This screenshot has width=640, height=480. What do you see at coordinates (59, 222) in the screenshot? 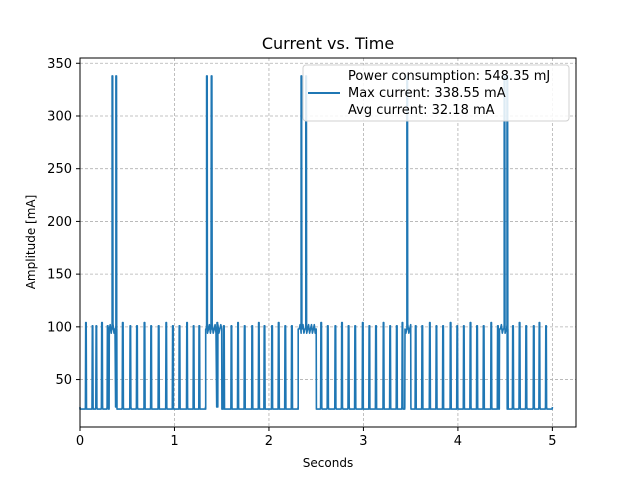
I see `y-tick-label: 200` at bounding box center [59, 222].